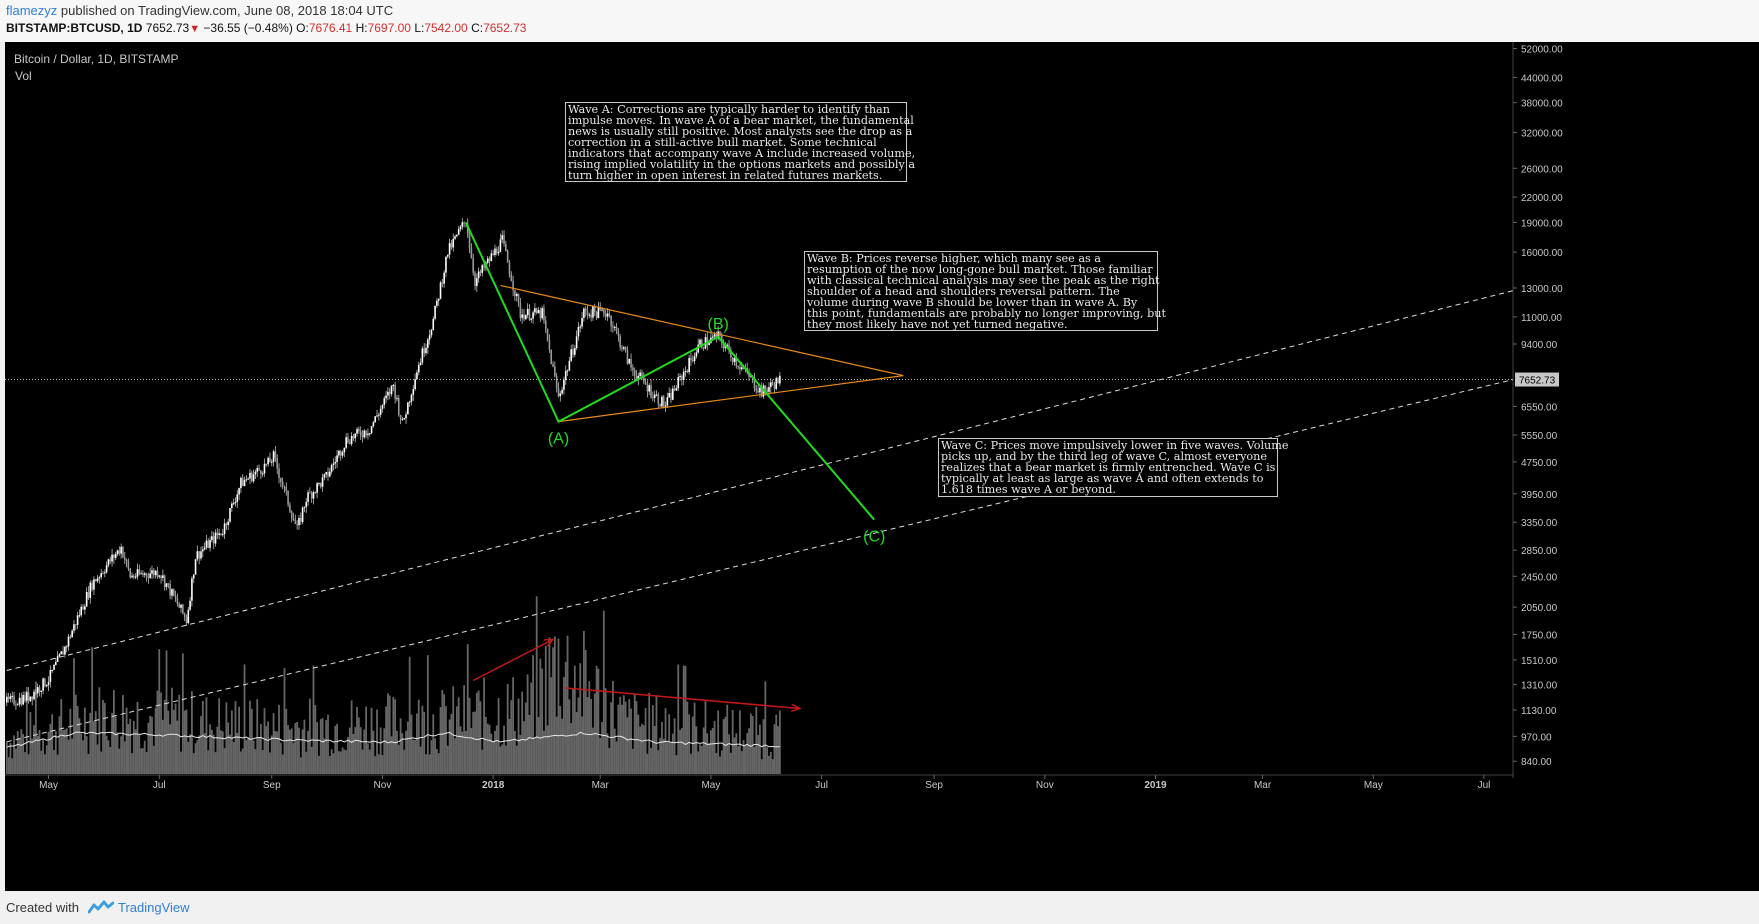 The width and height of the screenshot is (1759, 924). Describe the element at coordinates (42, 907) in the screenshot. I see `created-with-label: Created with` at that location.